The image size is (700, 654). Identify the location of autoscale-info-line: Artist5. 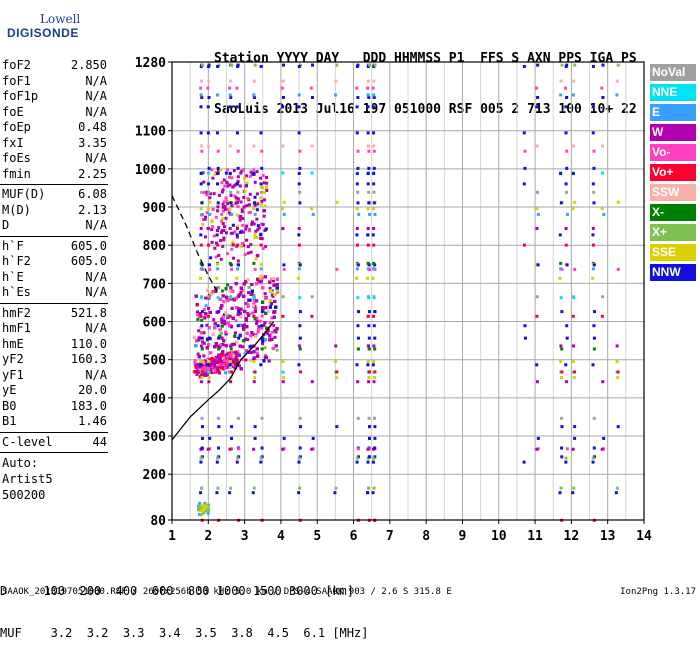
(27, 479).